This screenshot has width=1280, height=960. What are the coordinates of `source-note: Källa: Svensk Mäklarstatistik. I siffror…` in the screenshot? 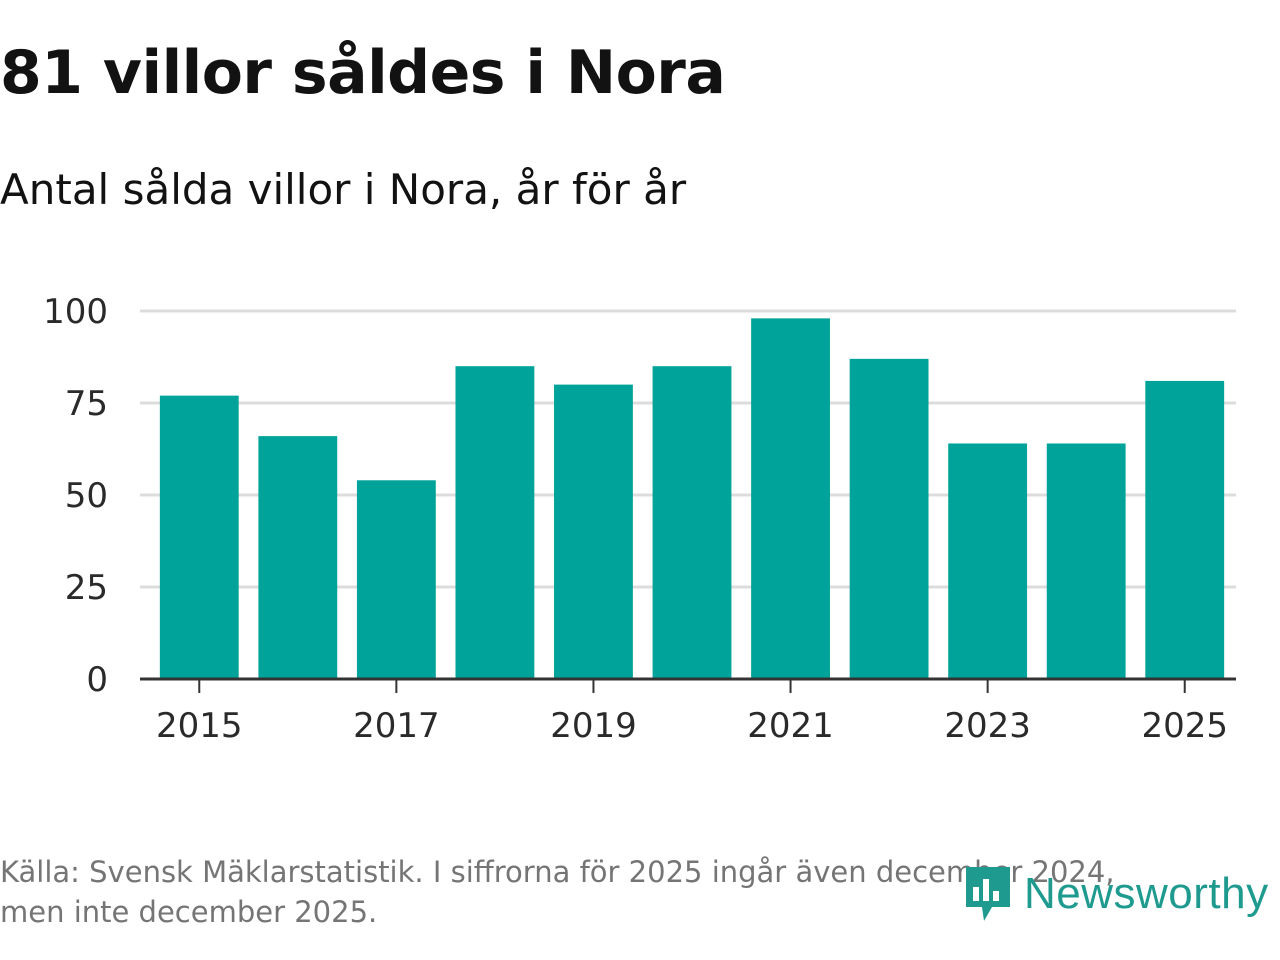 It's located at (615, 892).